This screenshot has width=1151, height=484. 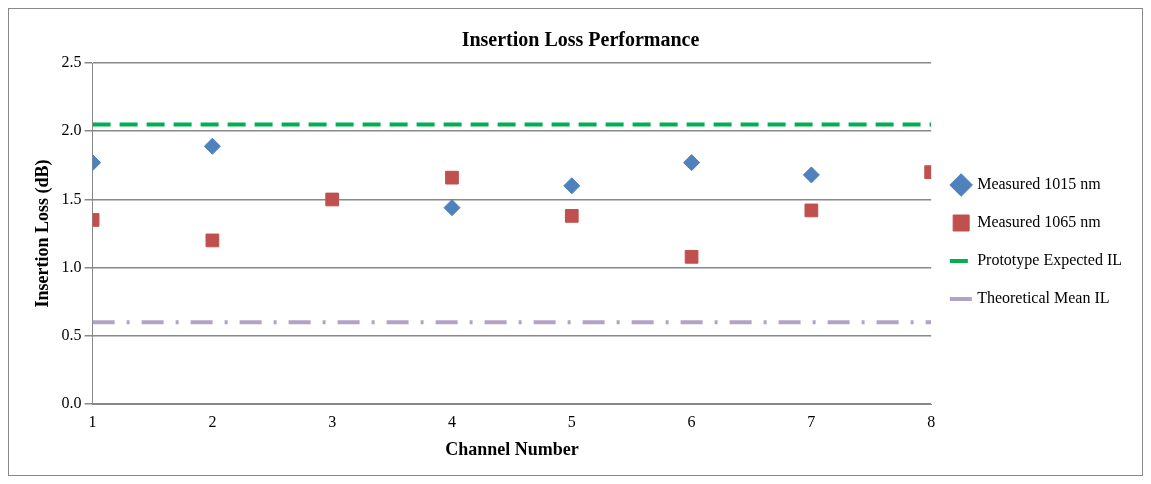 I want to click on legend-label: Theoretical Mean IL, so click(x=1043, y=298).